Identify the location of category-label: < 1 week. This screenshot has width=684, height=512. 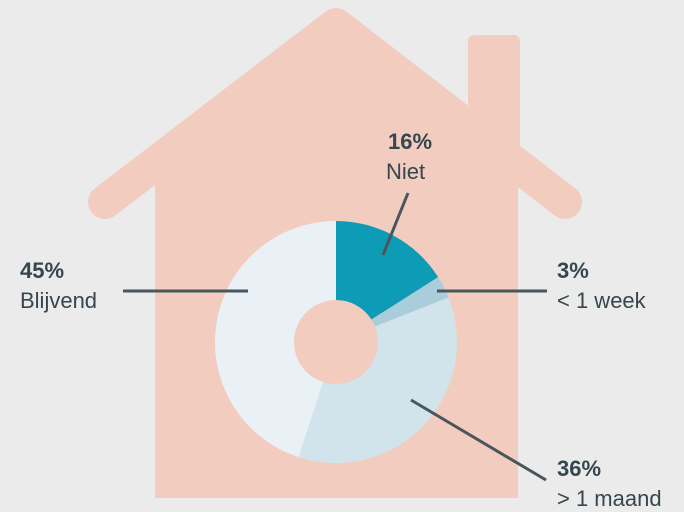
(602, 300).